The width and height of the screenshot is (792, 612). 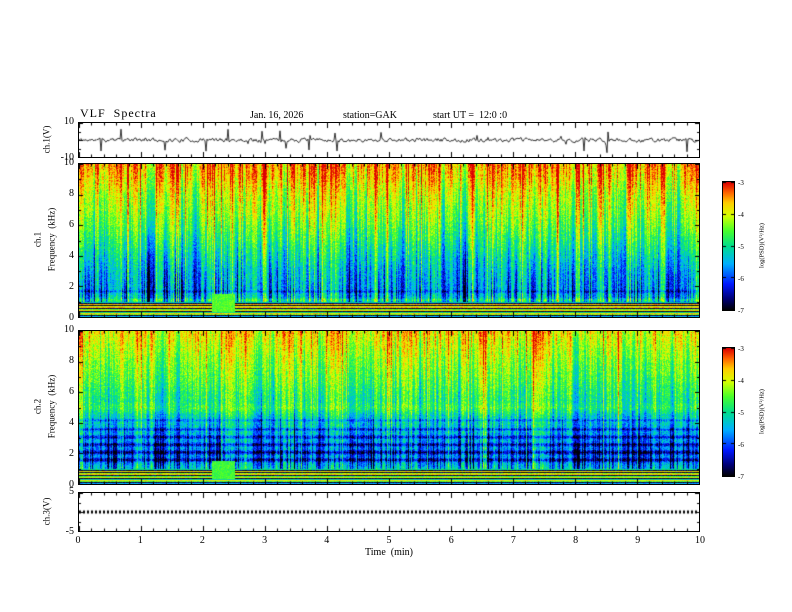 What do you see at coordinates (389, 552) in the screenshot?
I see `x-axis-label: Time (min)` at bounding box center [389, 552].